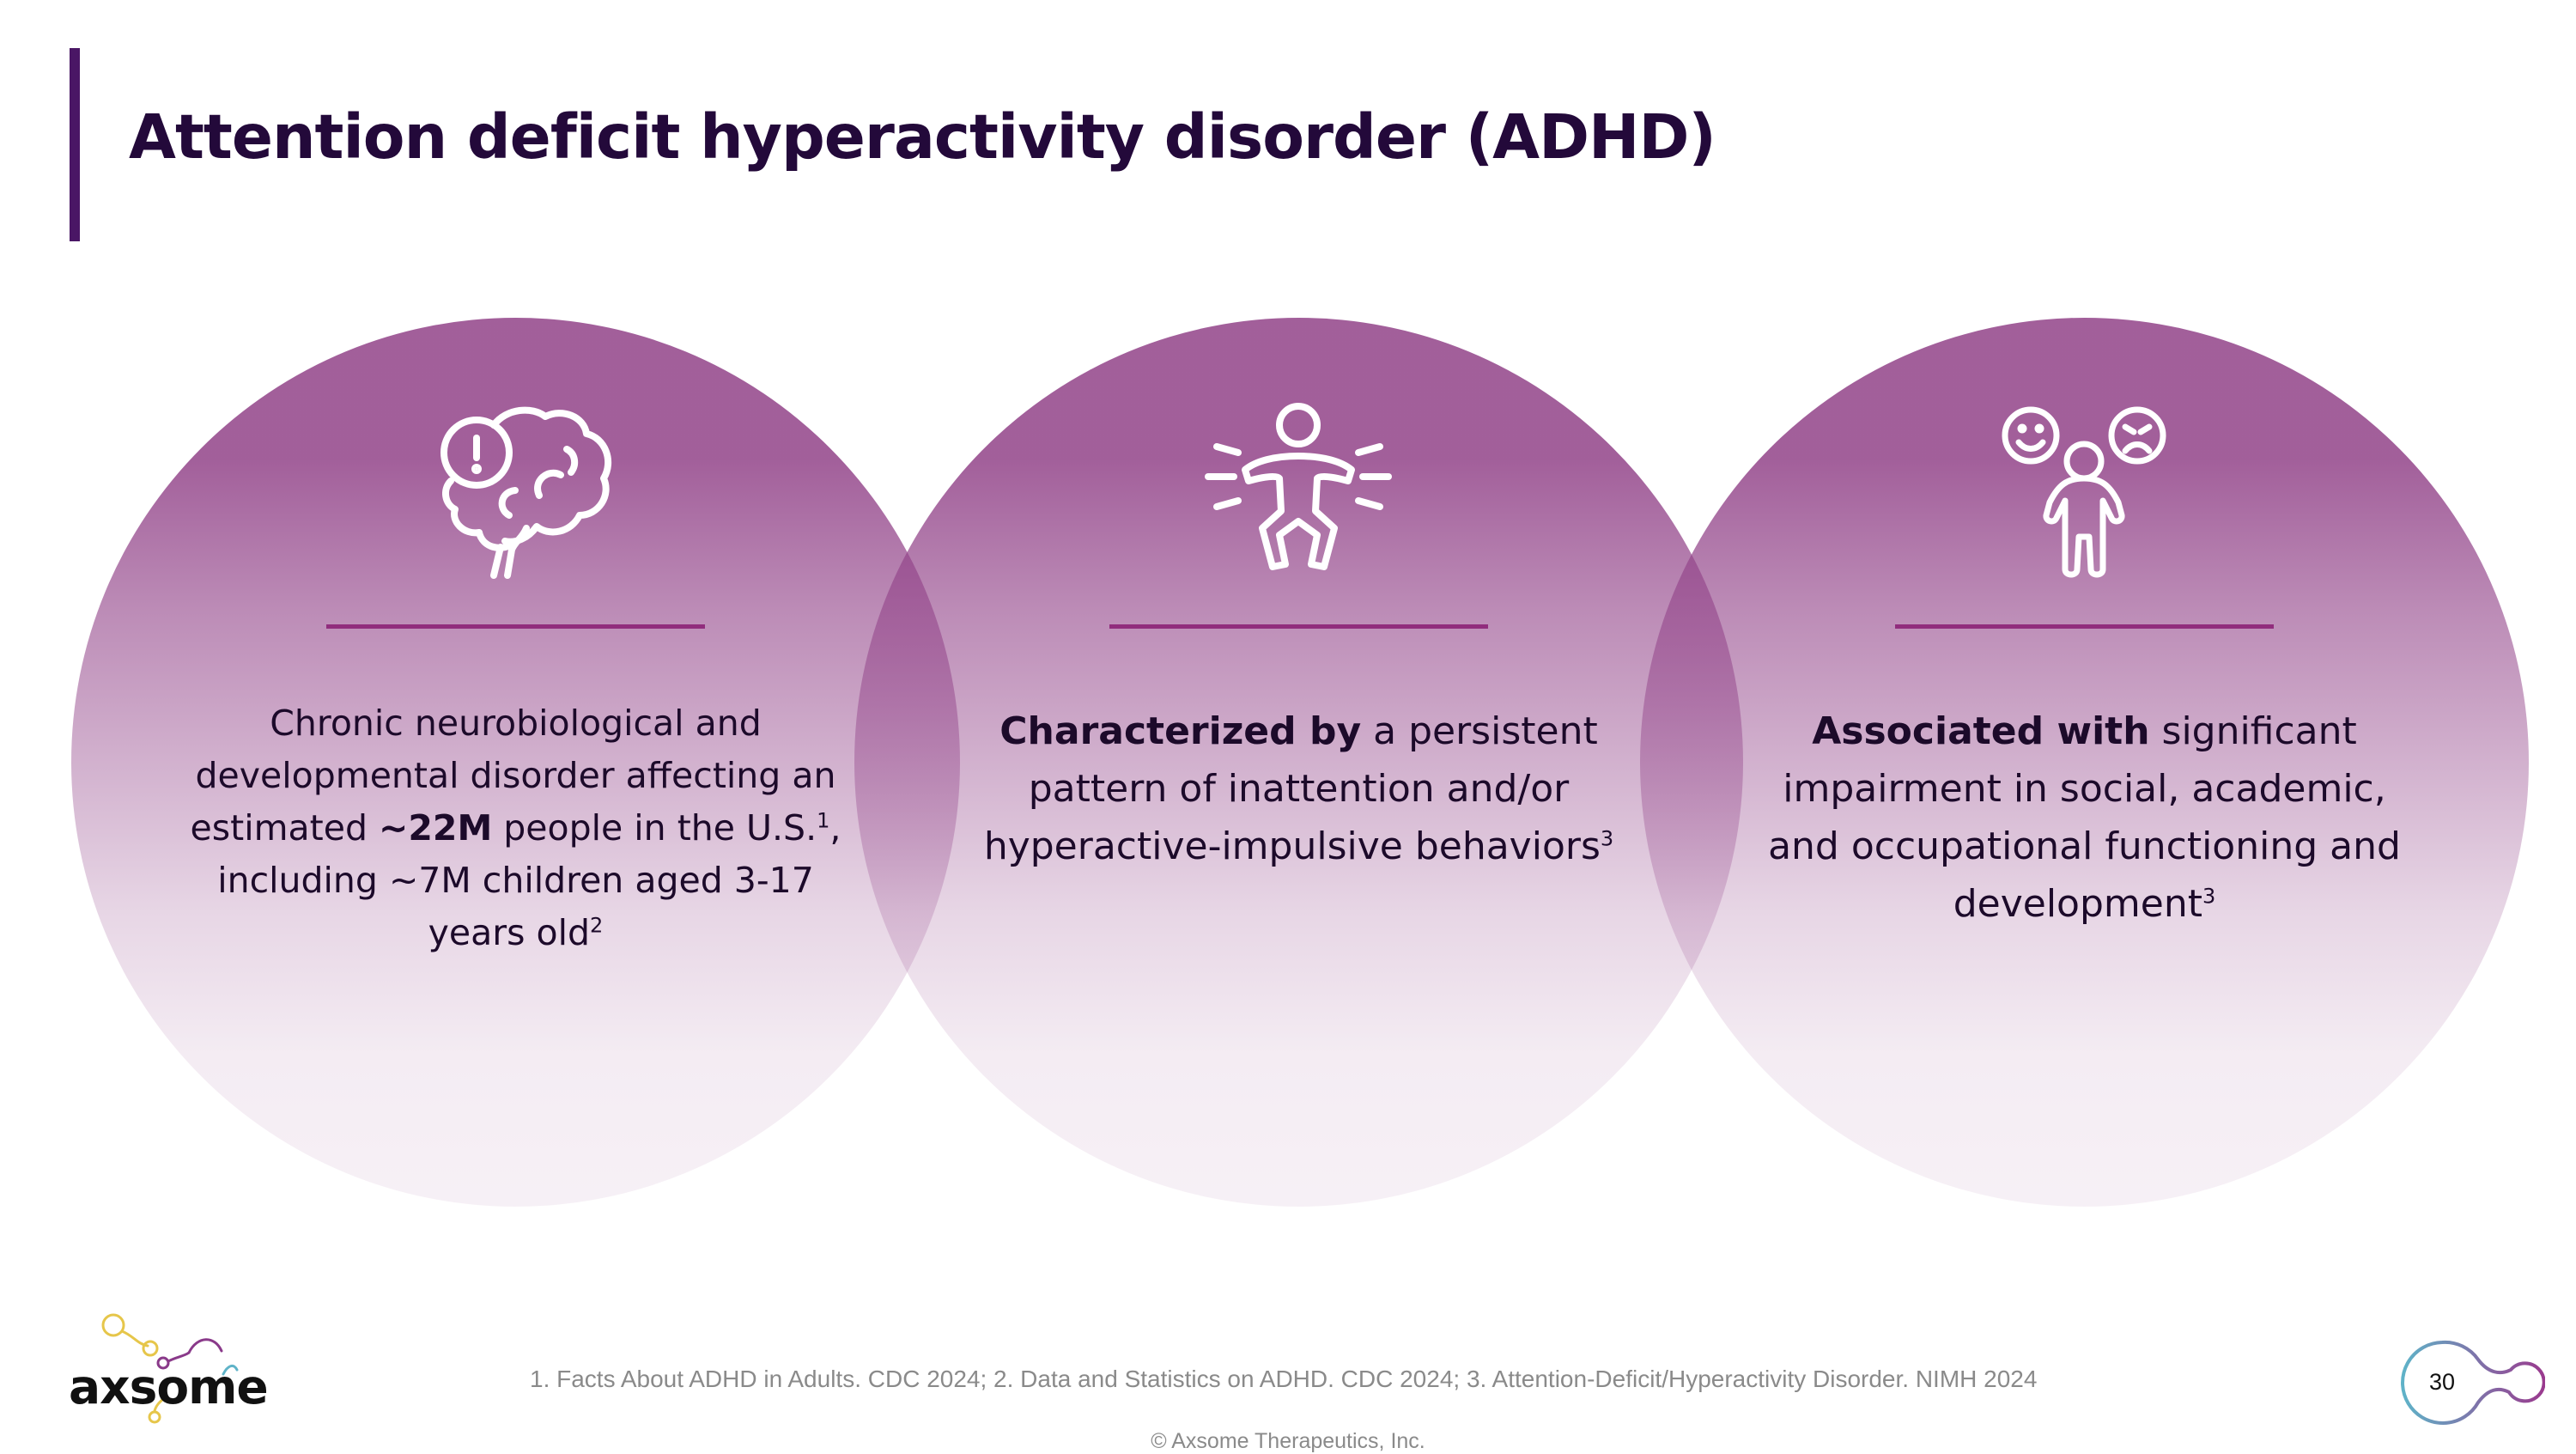 The image size is (2576, 1454). Describe the element at coordinates (2463, 1382) in the screenshot. I see `page-number-badge: 30` at that location.